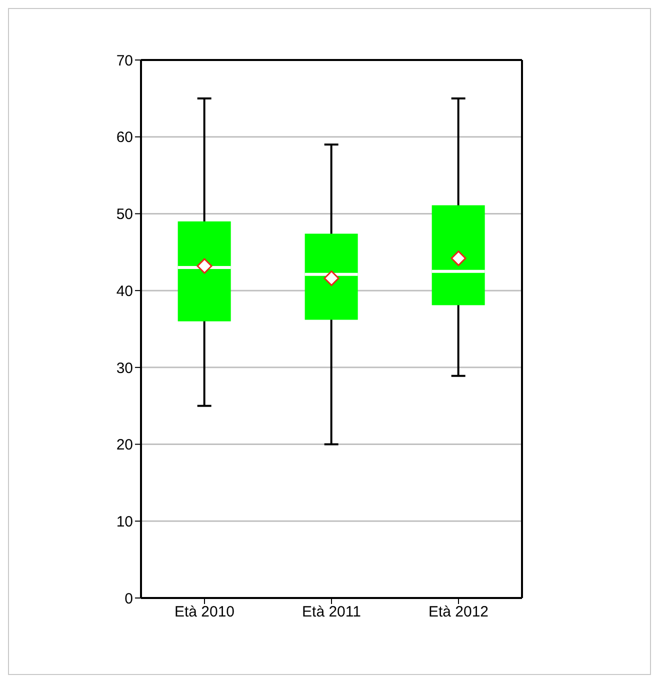  I want to click on x-tick-label: Età 2010, so click(204, 612).